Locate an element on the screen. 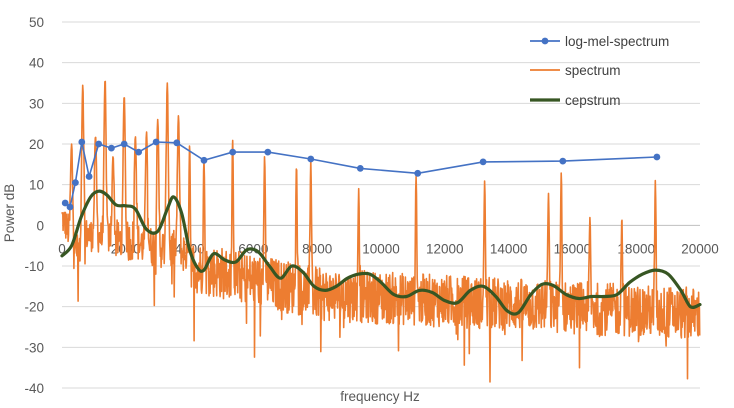 Image resolution: width=734 pixels, height=408 pixels. log-mel-spectrum-line is located at coordinates (360, 175).